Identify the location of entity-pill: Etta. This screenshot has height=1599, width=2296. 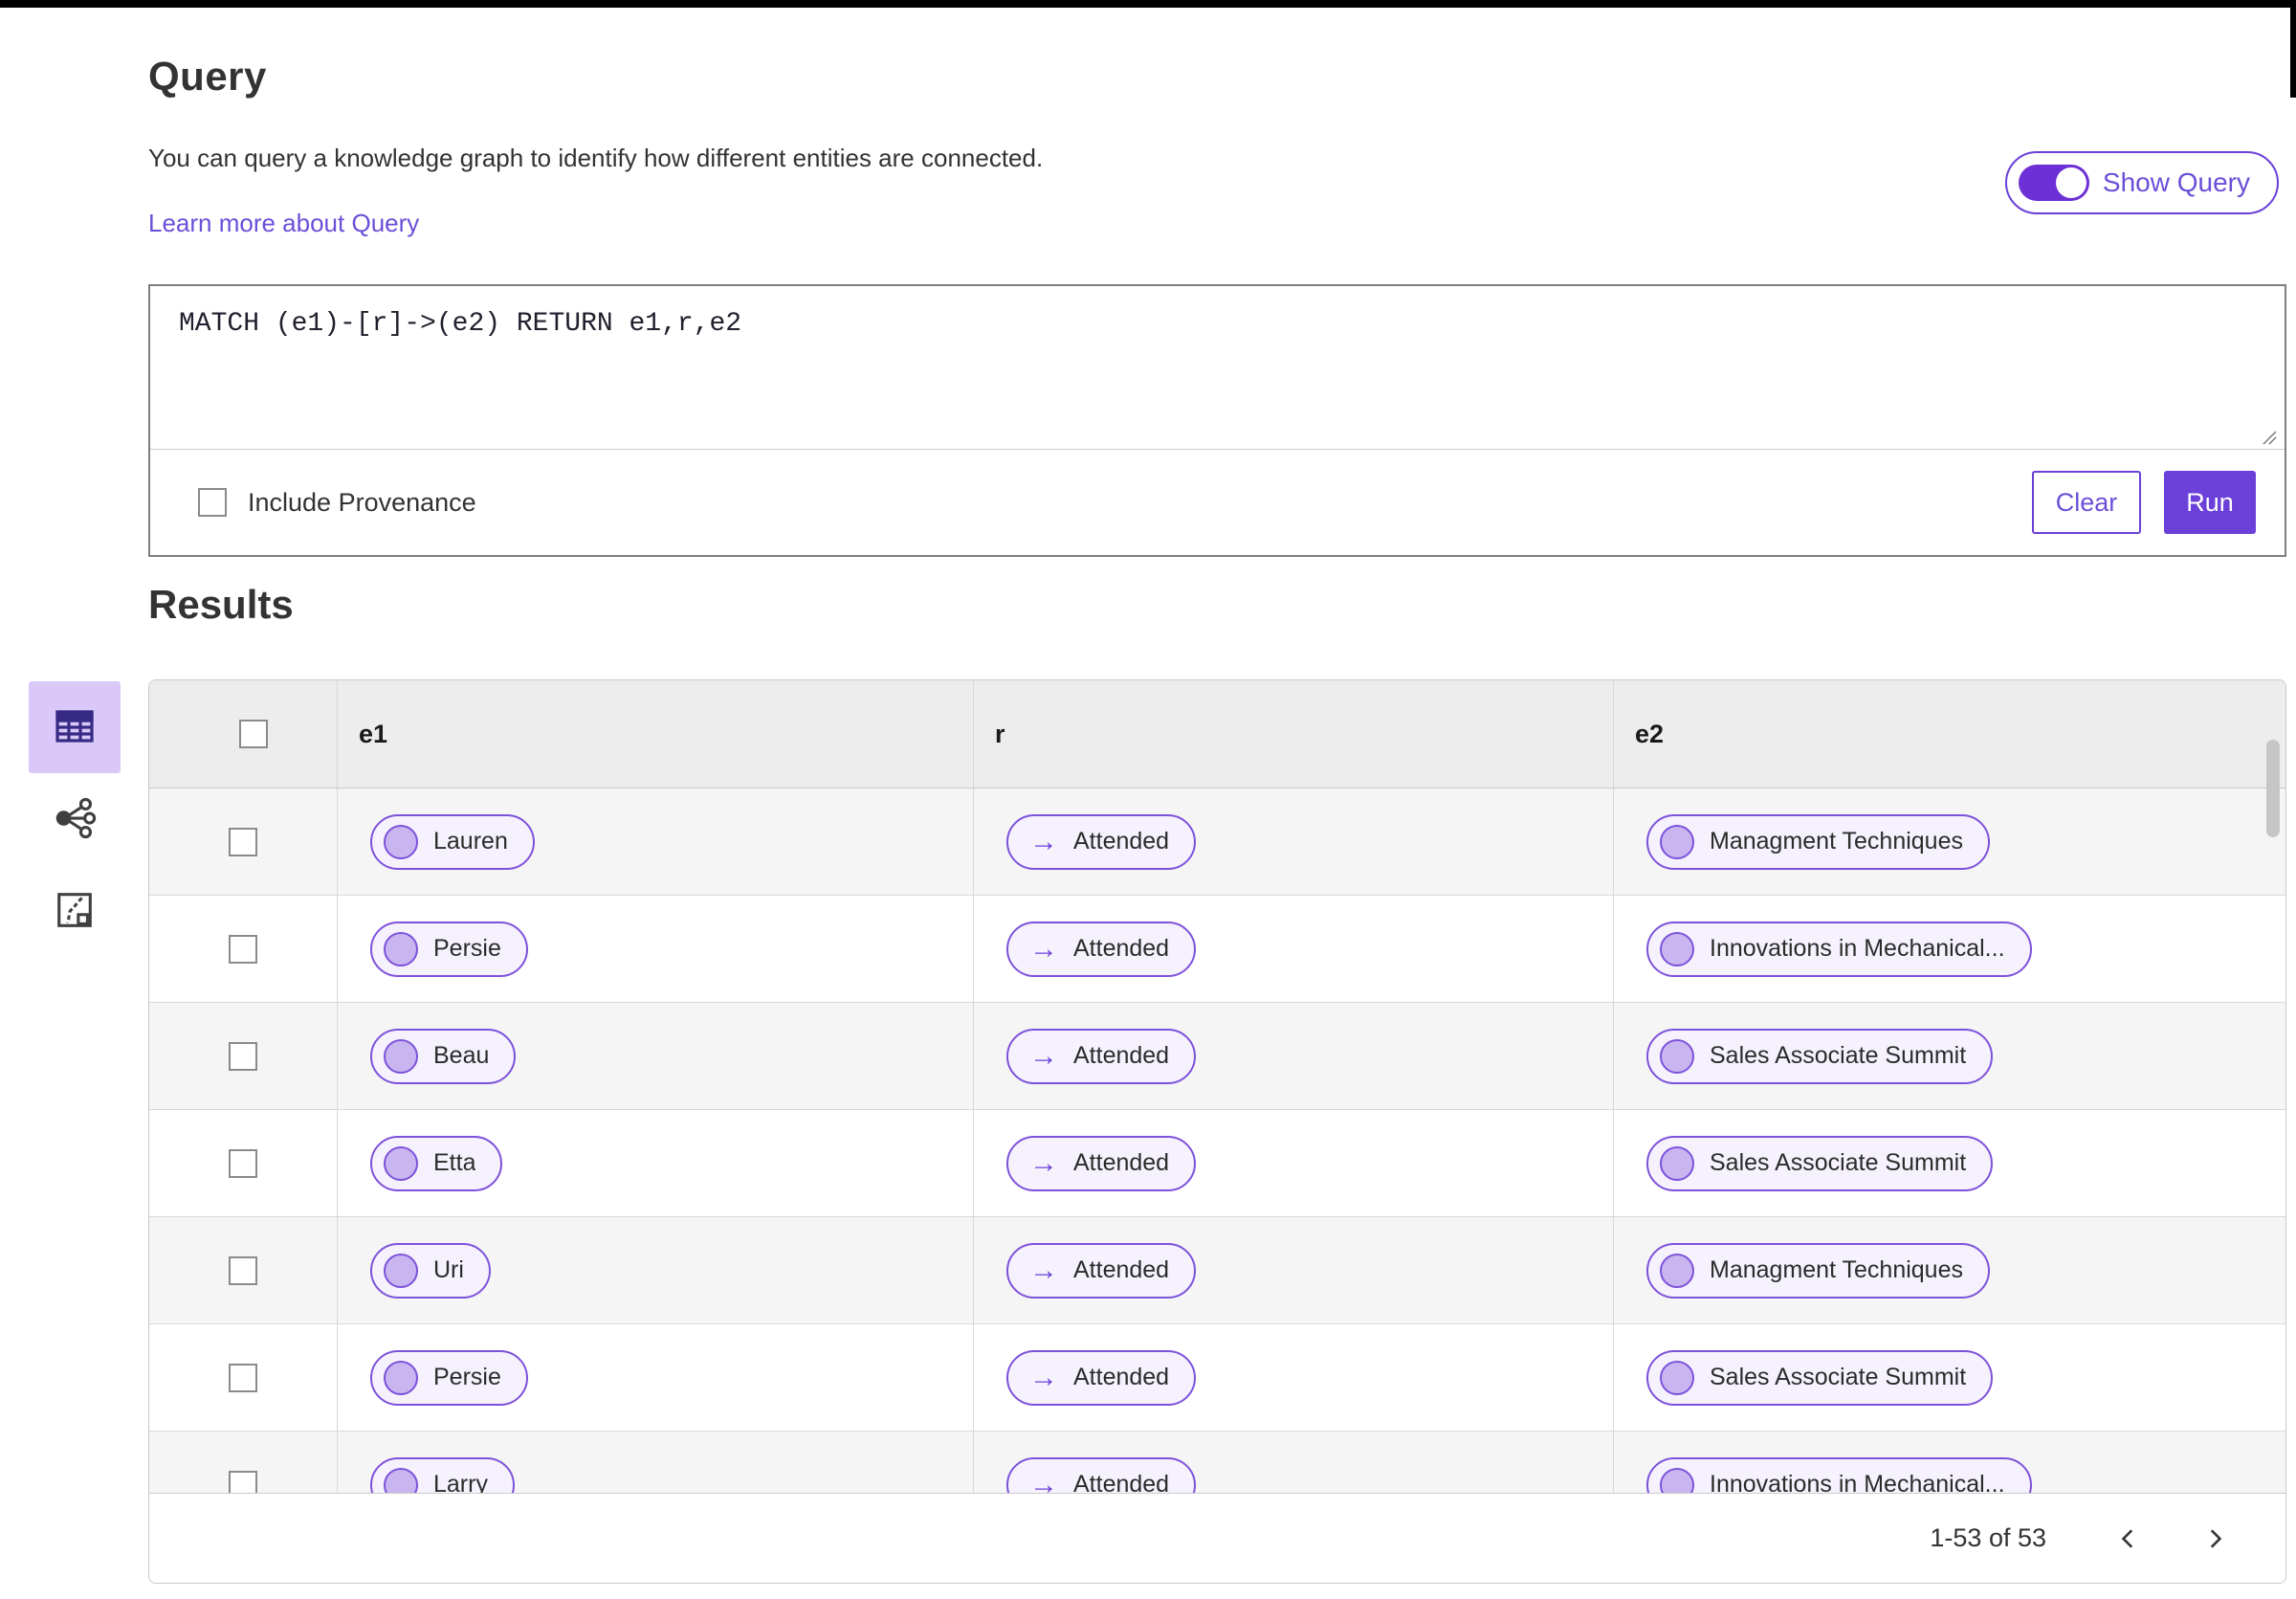
(437, 1163).